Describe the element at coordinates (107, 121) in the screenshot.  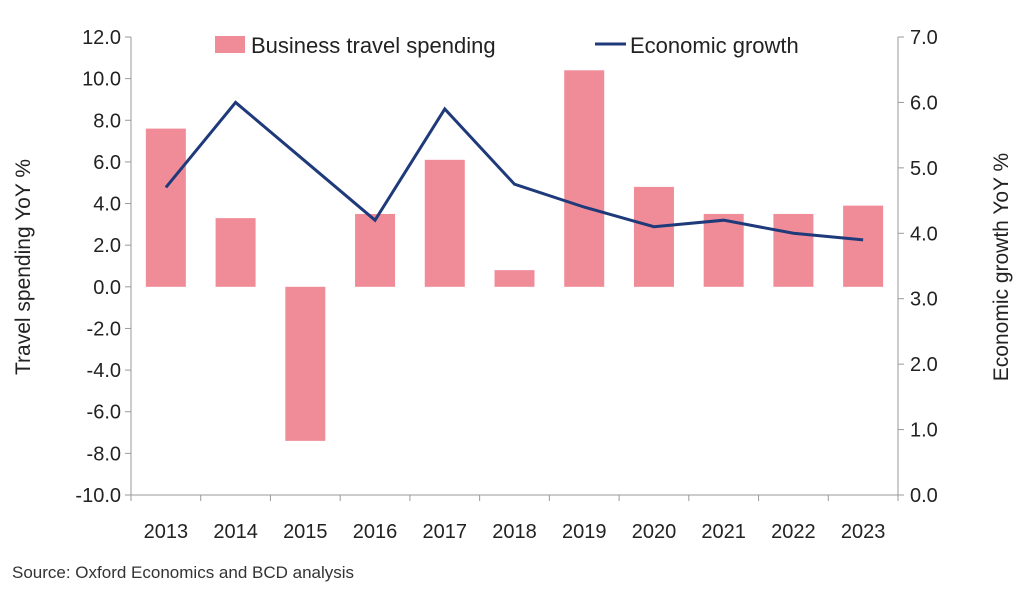
I see `y-tick-label: 8.0` at that location.